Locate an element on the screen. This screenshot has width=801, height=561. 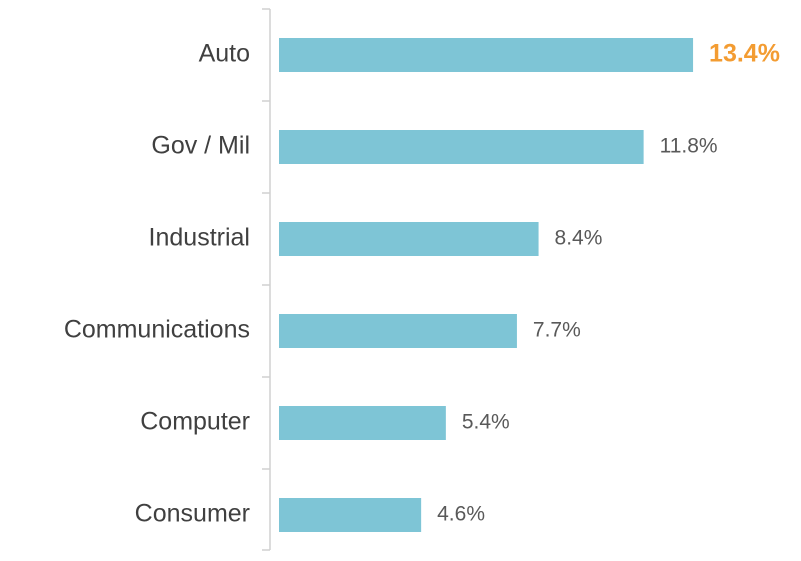
category-label: Industrial is located at coordinates (199, 238).